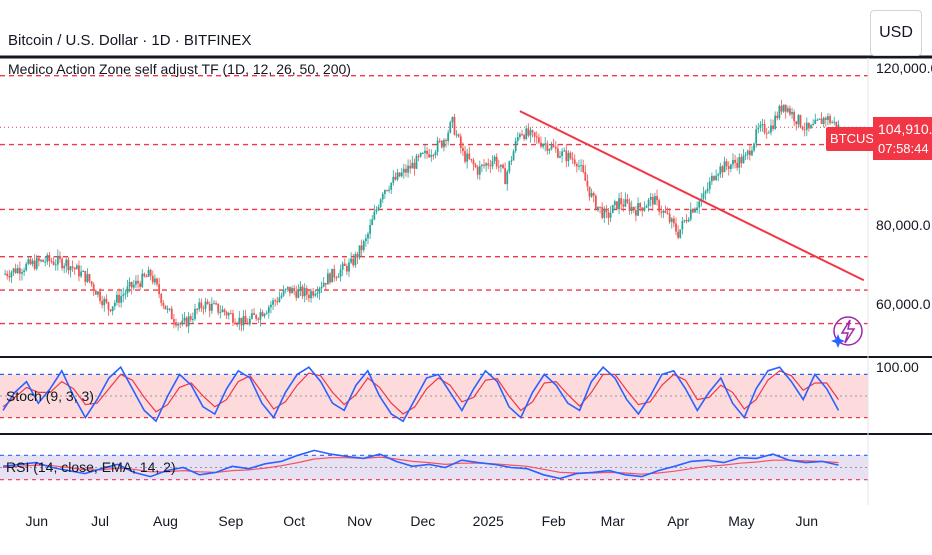 This screenshot has height=555, width=932. I want to click on sparkle-icon, so click(838, 341).